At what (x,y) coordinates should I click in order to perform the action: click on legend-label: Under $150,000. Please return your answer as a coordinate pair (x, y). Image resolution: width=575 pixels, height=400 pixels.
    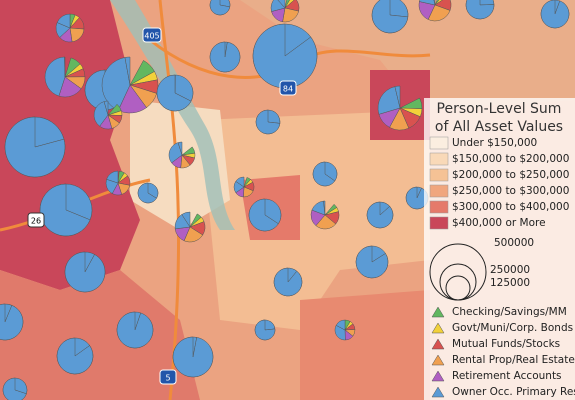
    Looking at the image, I should click on (494, 143).